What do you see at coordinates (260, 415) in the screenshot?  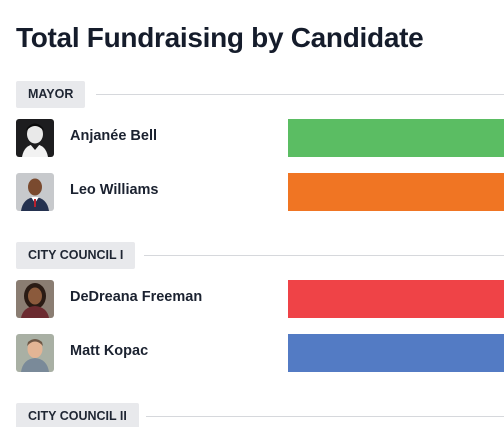 I see `section-city-council-2: CITY COUNCIL II` at bounding box center [260, 415].